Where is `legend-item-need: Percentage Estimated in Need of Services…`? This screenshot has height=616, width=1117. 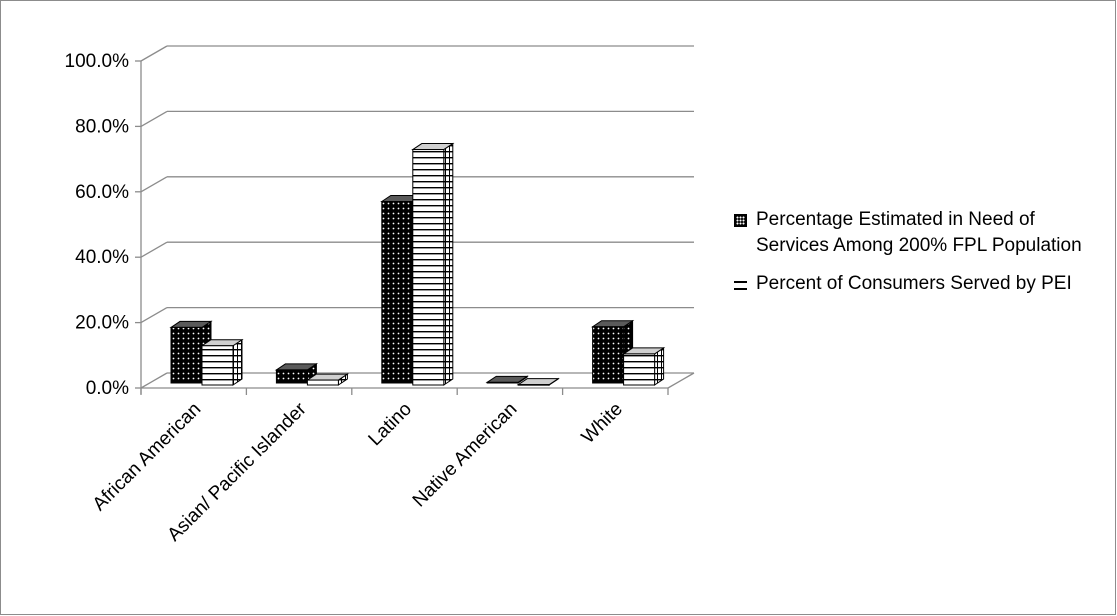 legend-item-need: Percentage Estimated in Need of Services… is located at coordinates (919, 233).